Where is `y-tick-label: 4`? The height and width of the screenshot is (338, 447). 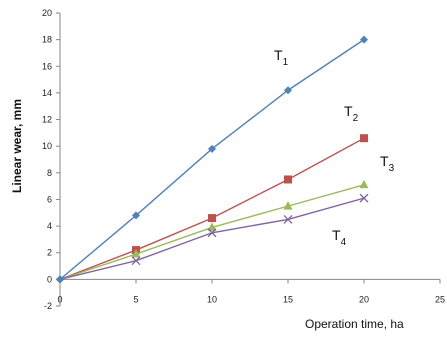
y-tick-label: 4 is located at coordinates (49, 226).